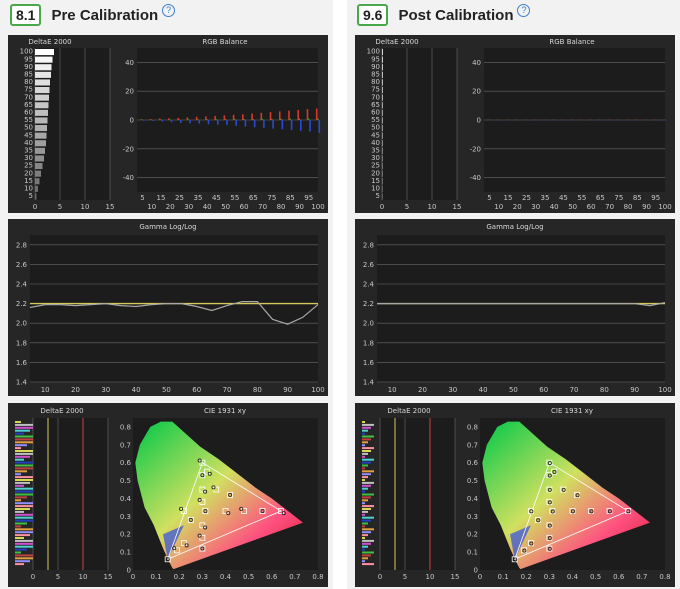 The width and height of the screenshot is (680, 589). What do you see at coordinates (664, 207) in the screenshot?
I see `rgb-balance-x-tick-even: 100` at bounding box center [664, 207].